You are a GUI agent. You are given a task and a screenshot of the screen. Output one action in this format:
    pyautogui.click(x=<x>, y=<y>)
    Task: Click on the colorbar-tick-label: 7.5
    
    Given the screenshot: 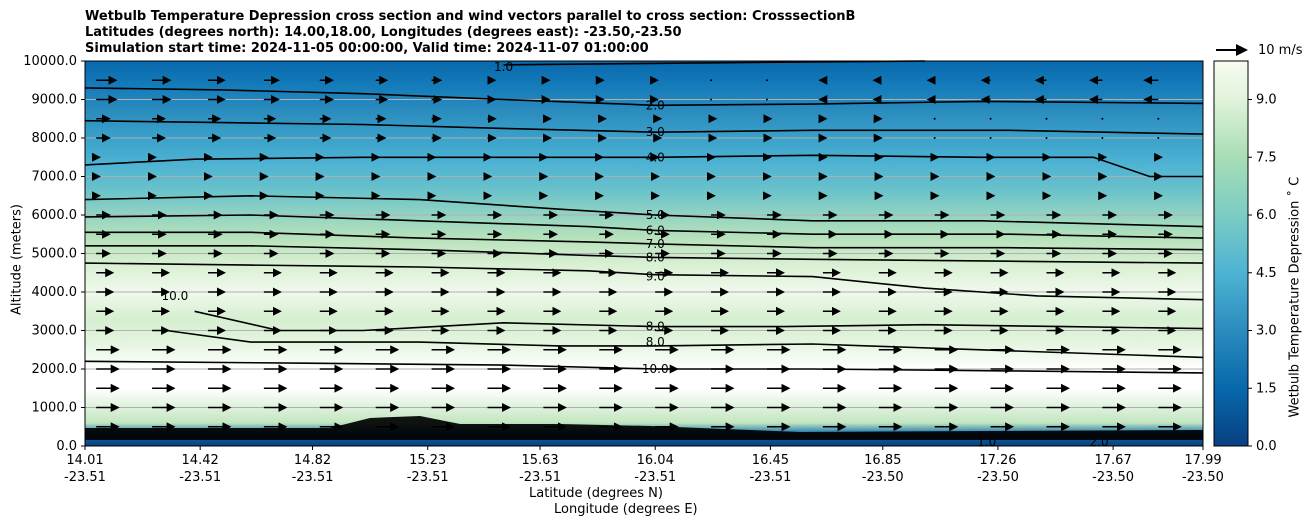 What is the action you would take?
    pyautogui.click(x=1266, y=157)
    